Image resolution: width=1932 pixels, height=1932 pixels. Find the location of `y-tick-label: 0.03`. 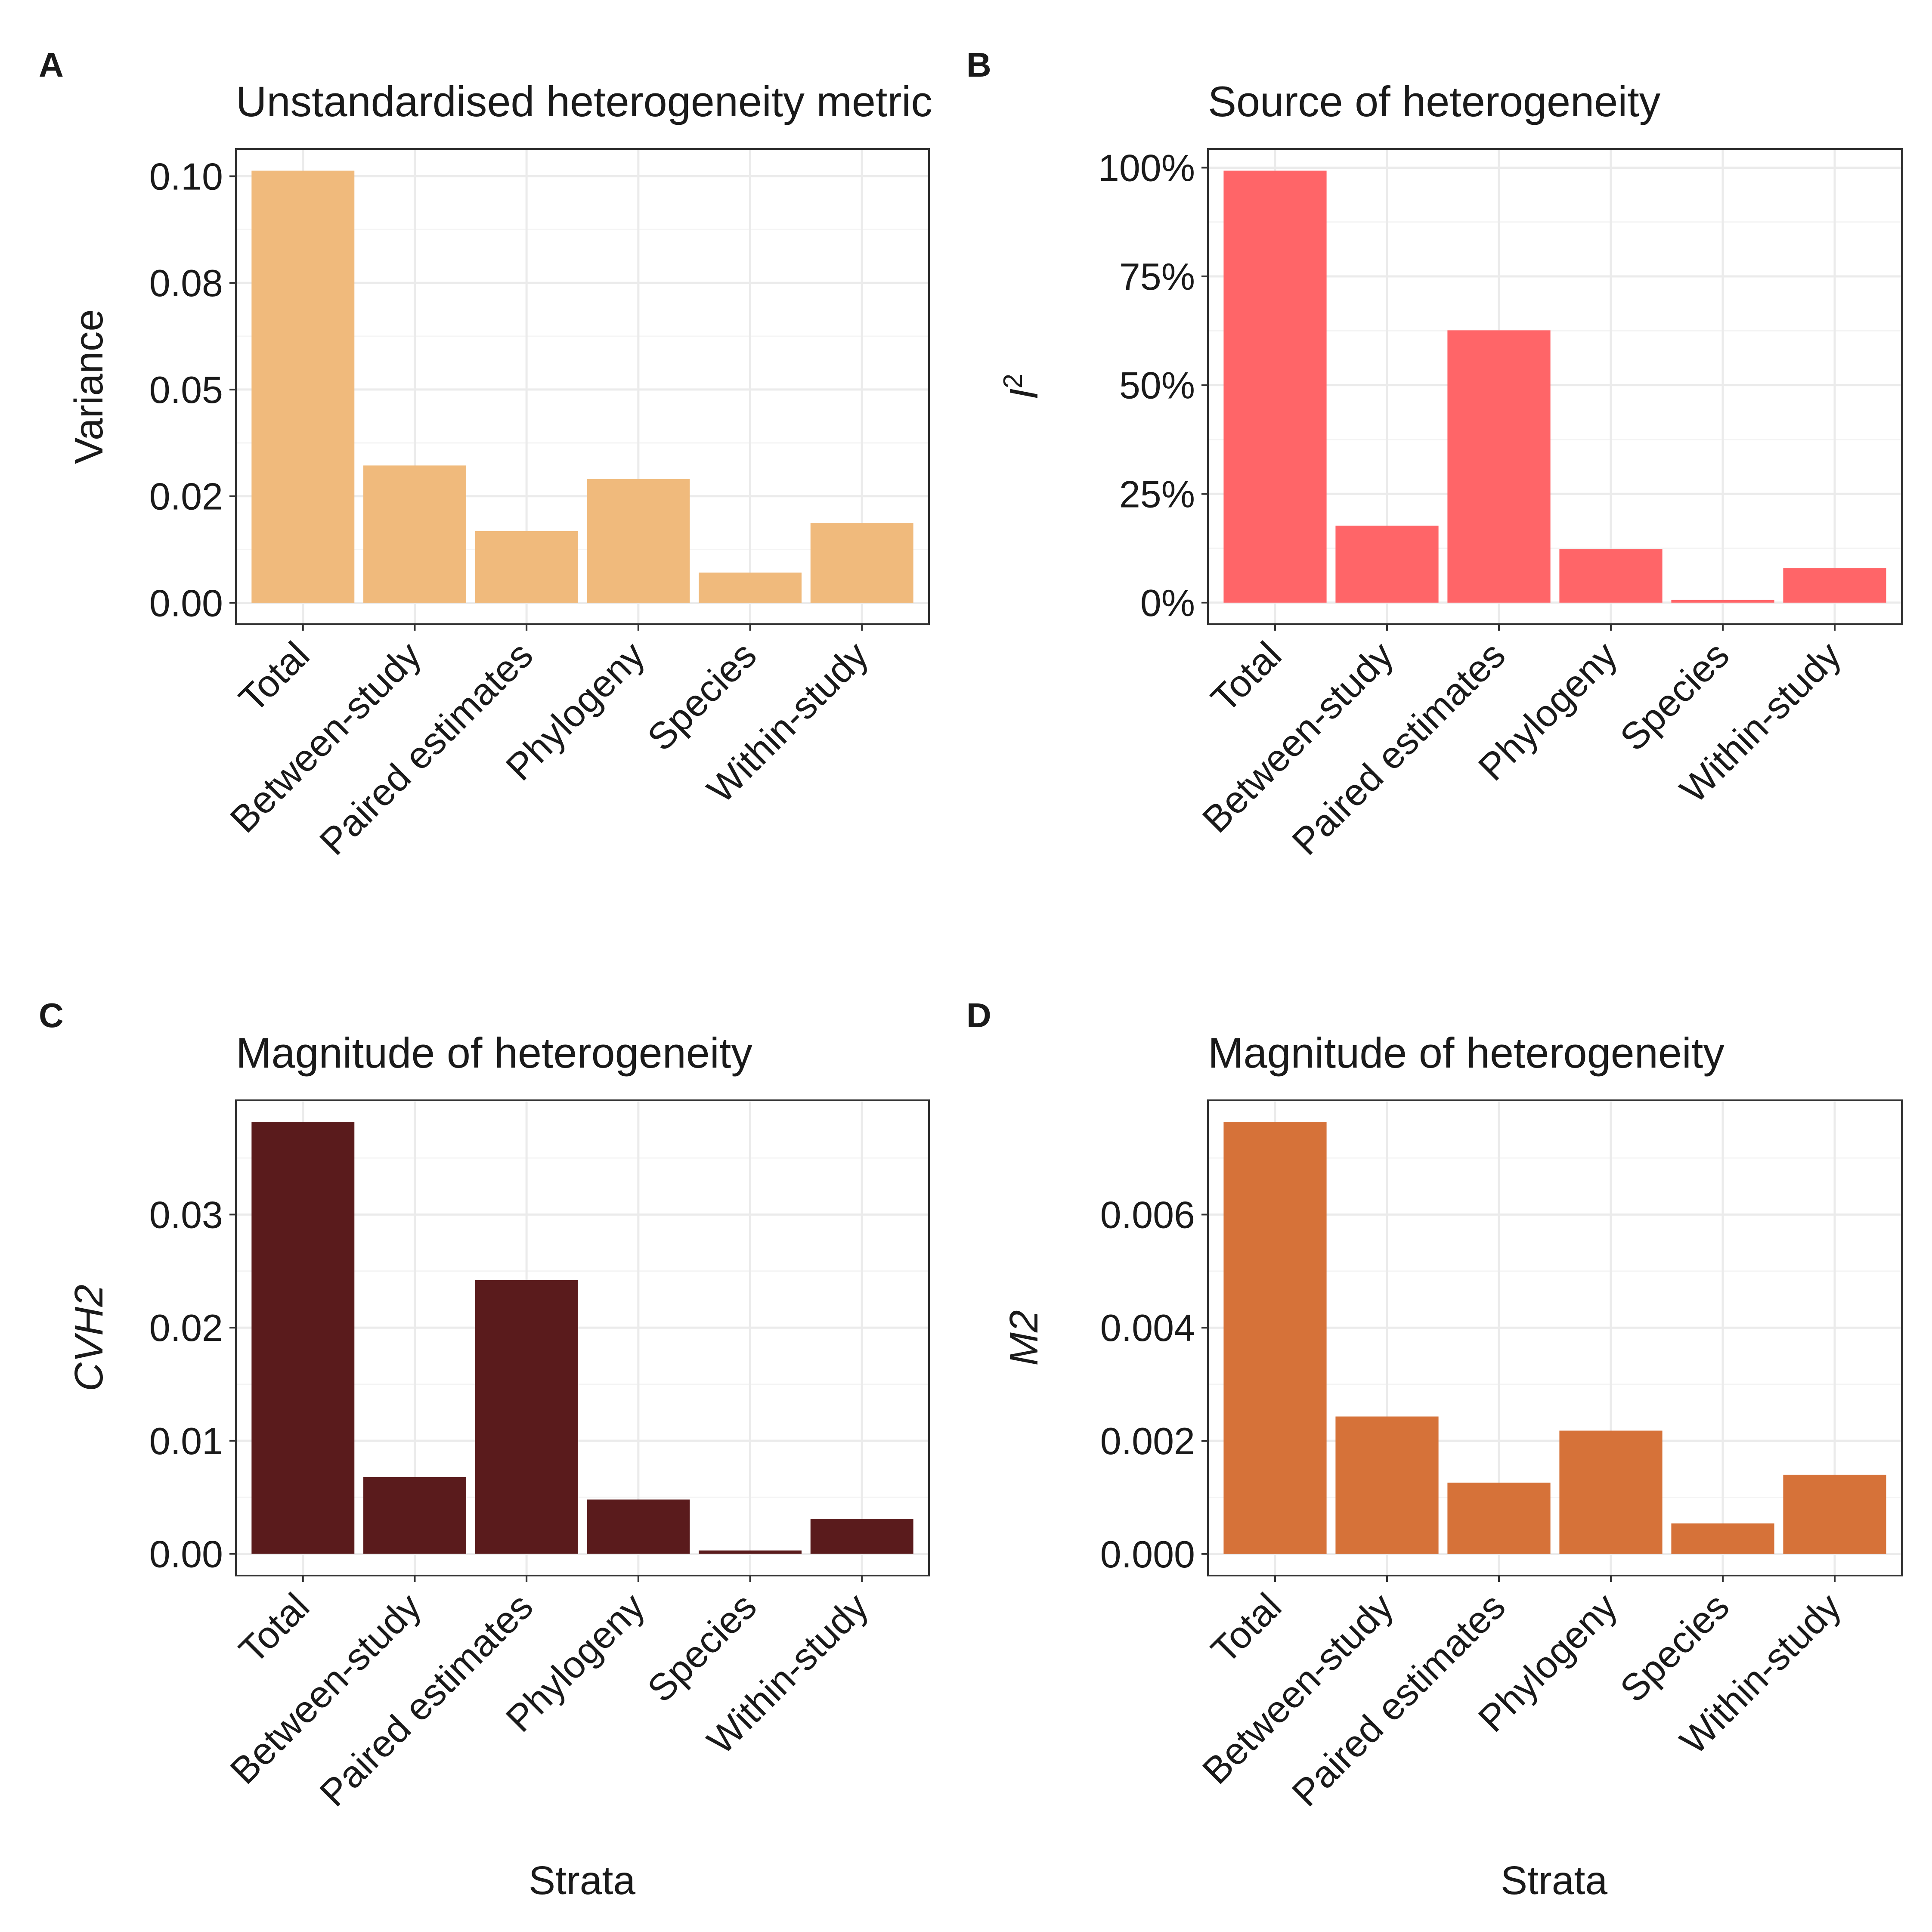

y-tick-label: 0.03 is located at coordinates (186, 1214).